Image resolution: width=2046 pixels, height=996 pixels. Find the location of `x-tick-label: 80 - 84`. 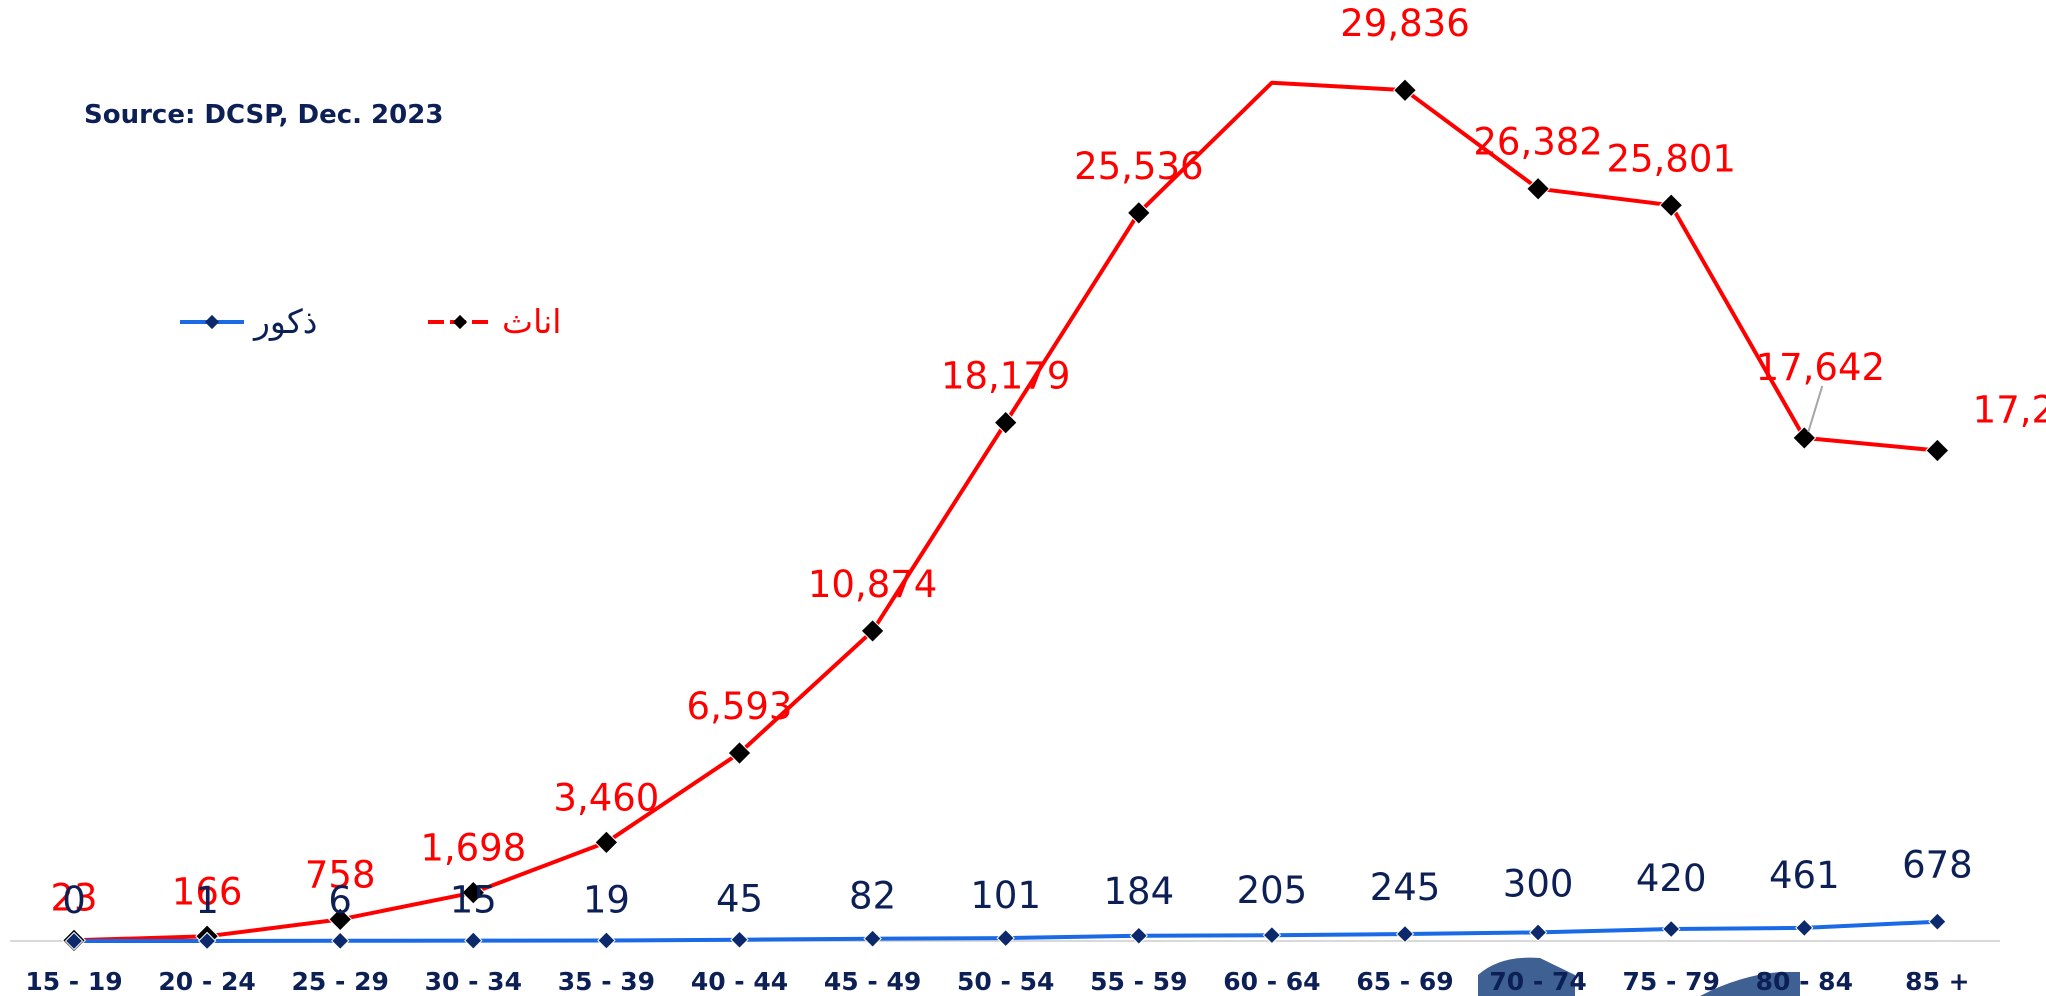

x-tick-label: 80 - 84 is located at coordinates (1804, 981).